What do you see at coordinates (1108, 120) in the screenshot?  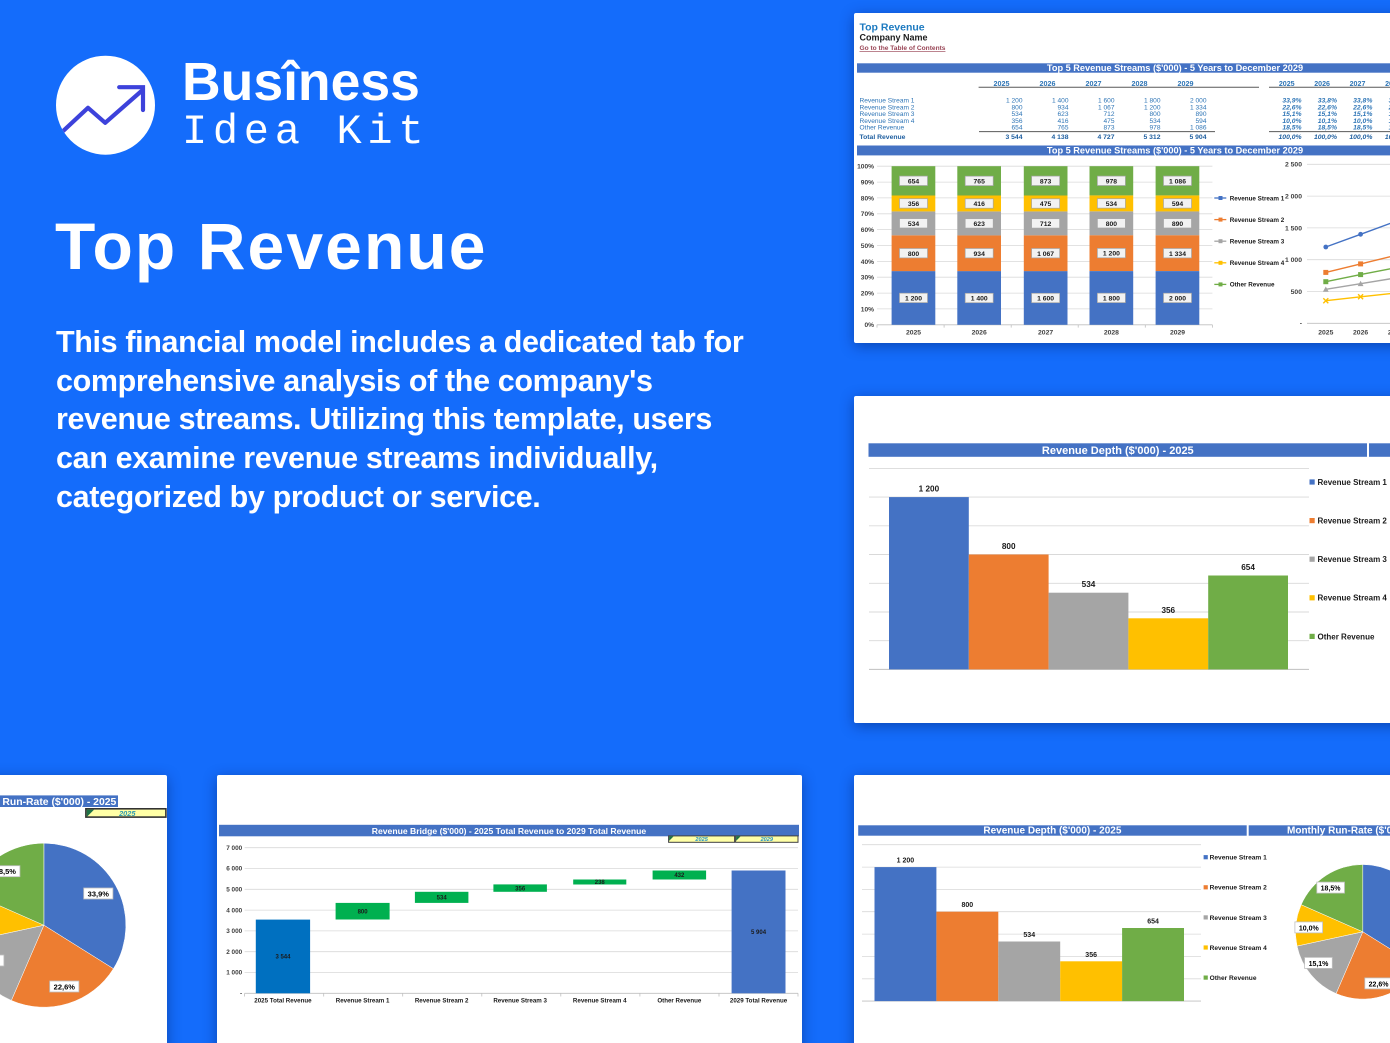 I see `svg-text: 475` at bounding box center [1108, 120].